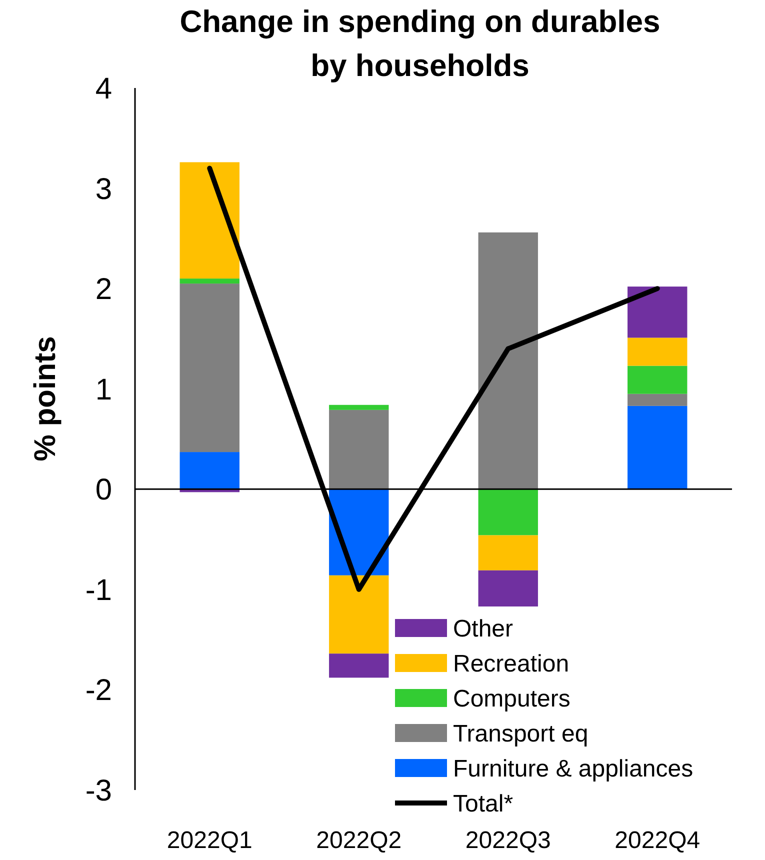 The image size is (765, 860). Describe the element at coordinates (483, 628) in the screenshot. I see `legend-label: Other` at that location.